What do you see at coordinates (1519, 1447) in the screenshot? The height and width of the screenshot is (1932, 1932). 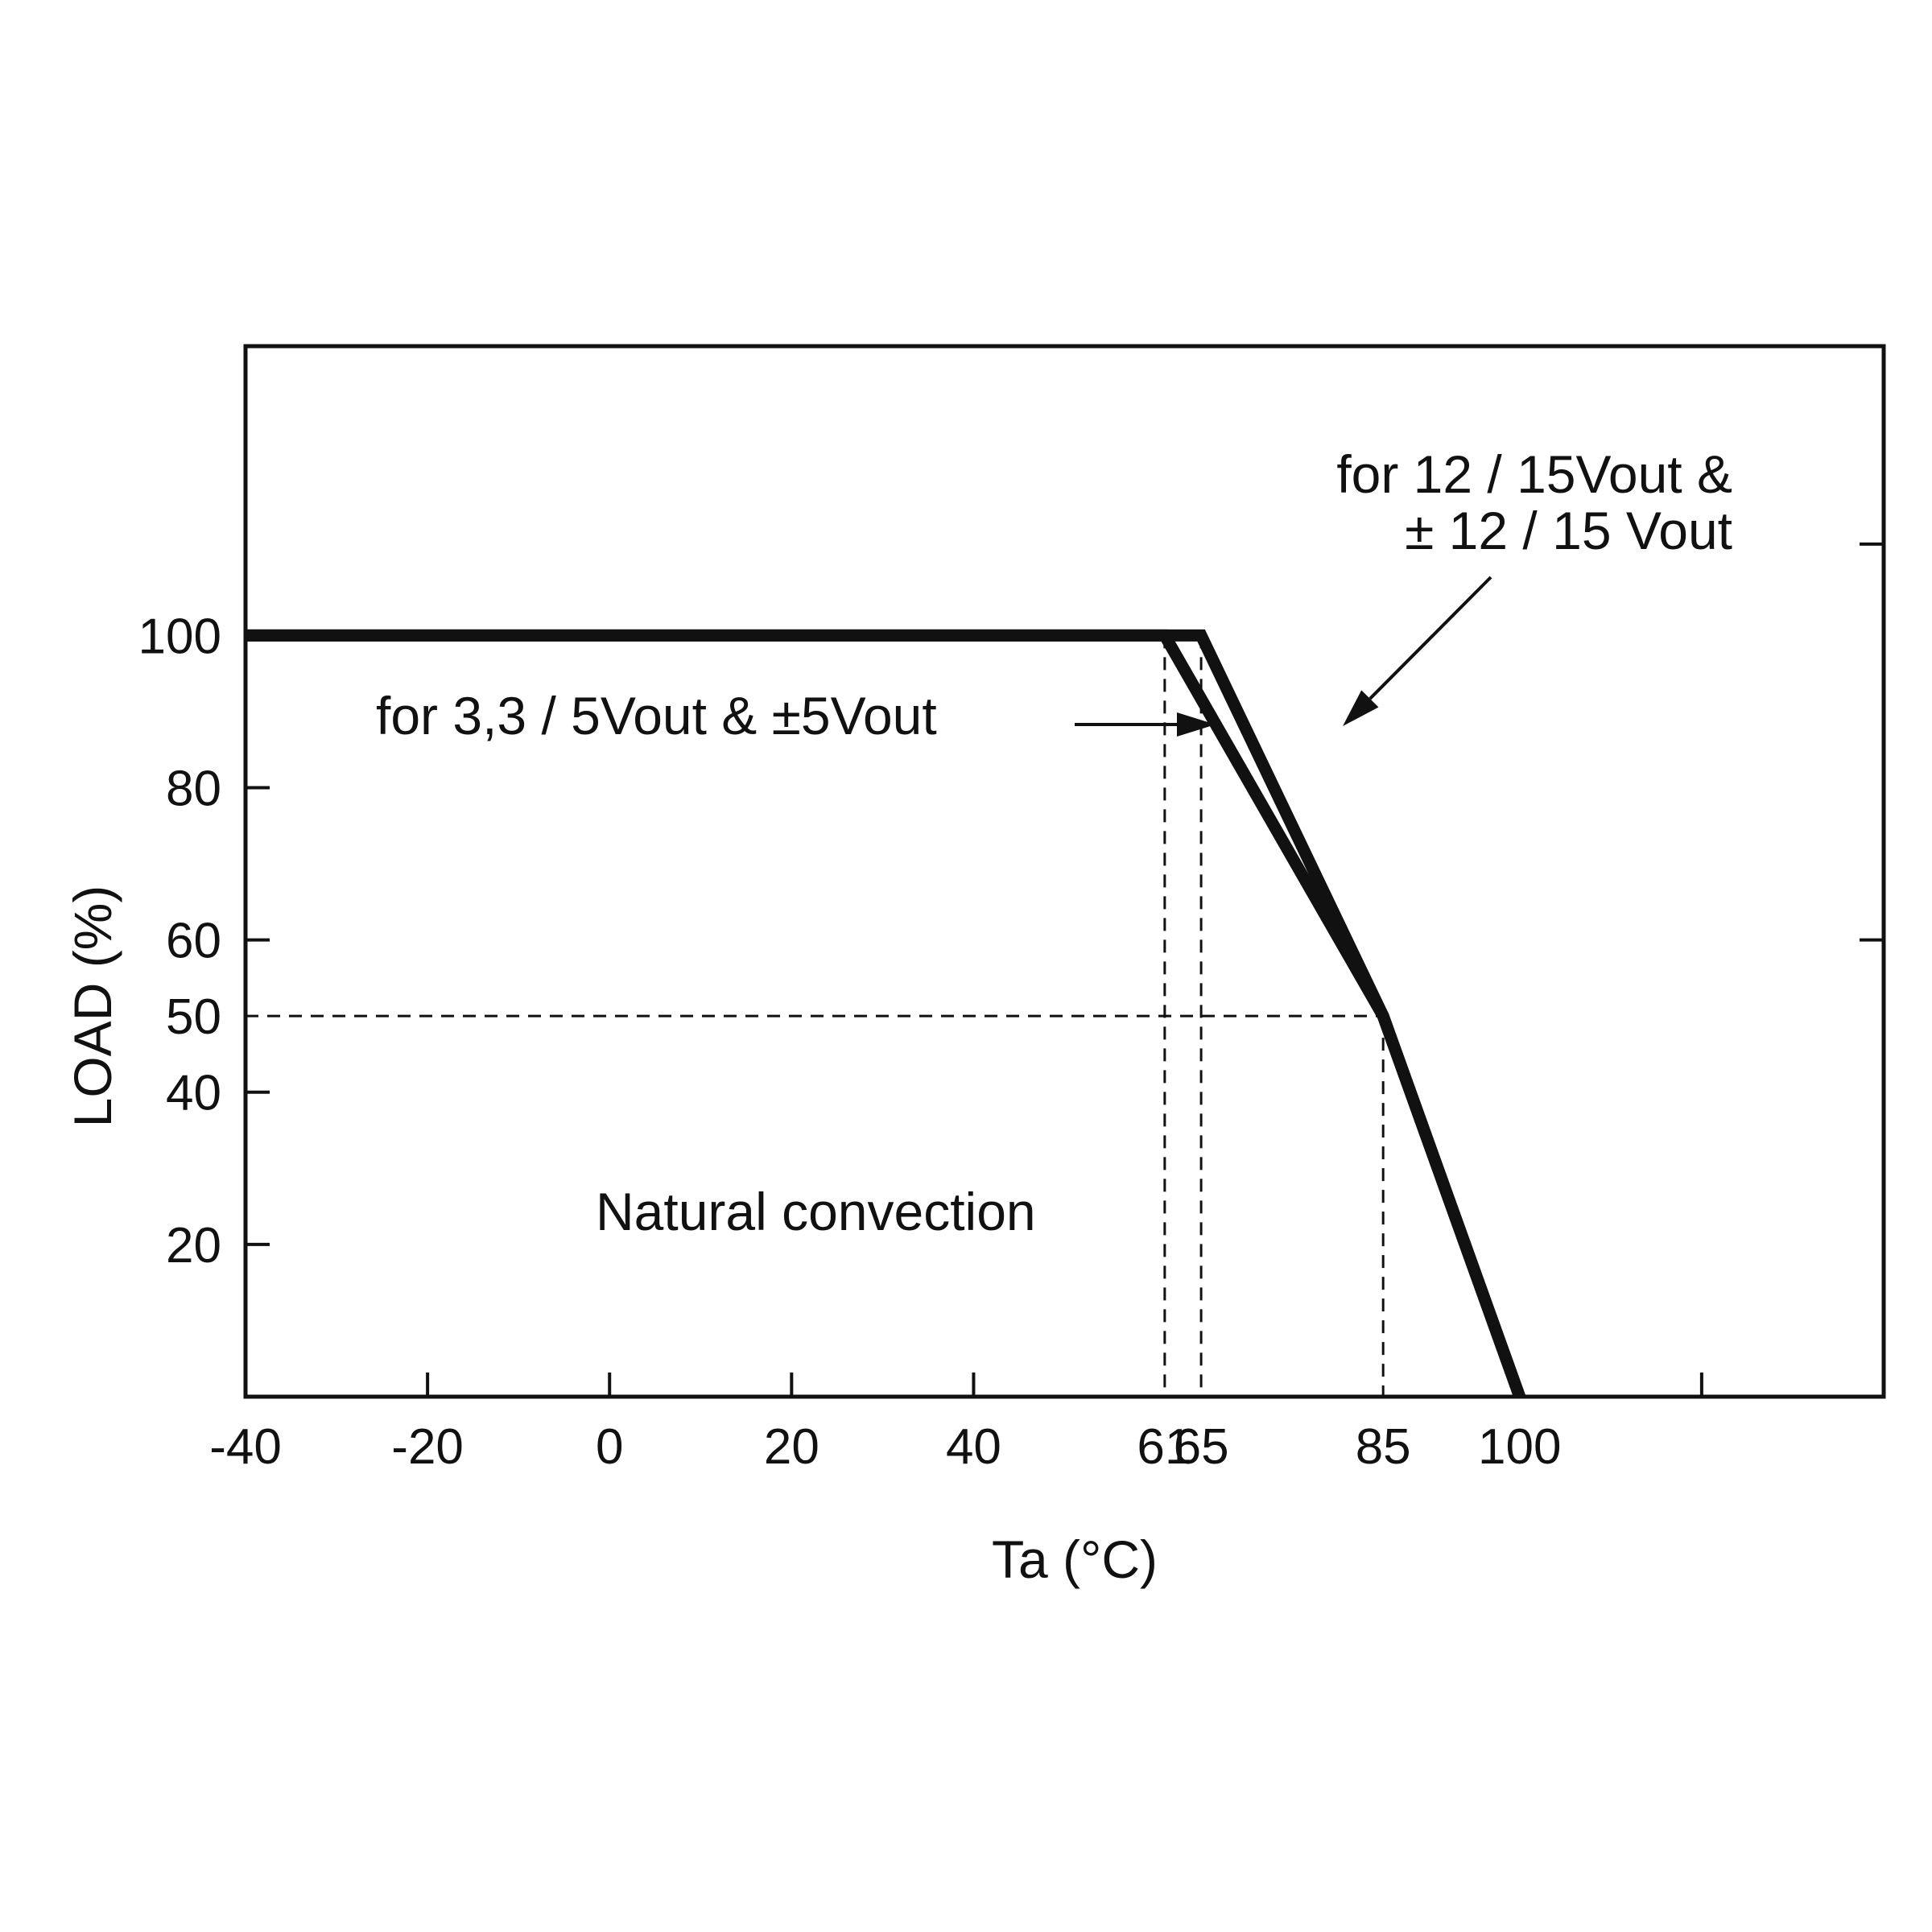 I see `x-tick-label: 100` at bounding box center [1519, 1447].